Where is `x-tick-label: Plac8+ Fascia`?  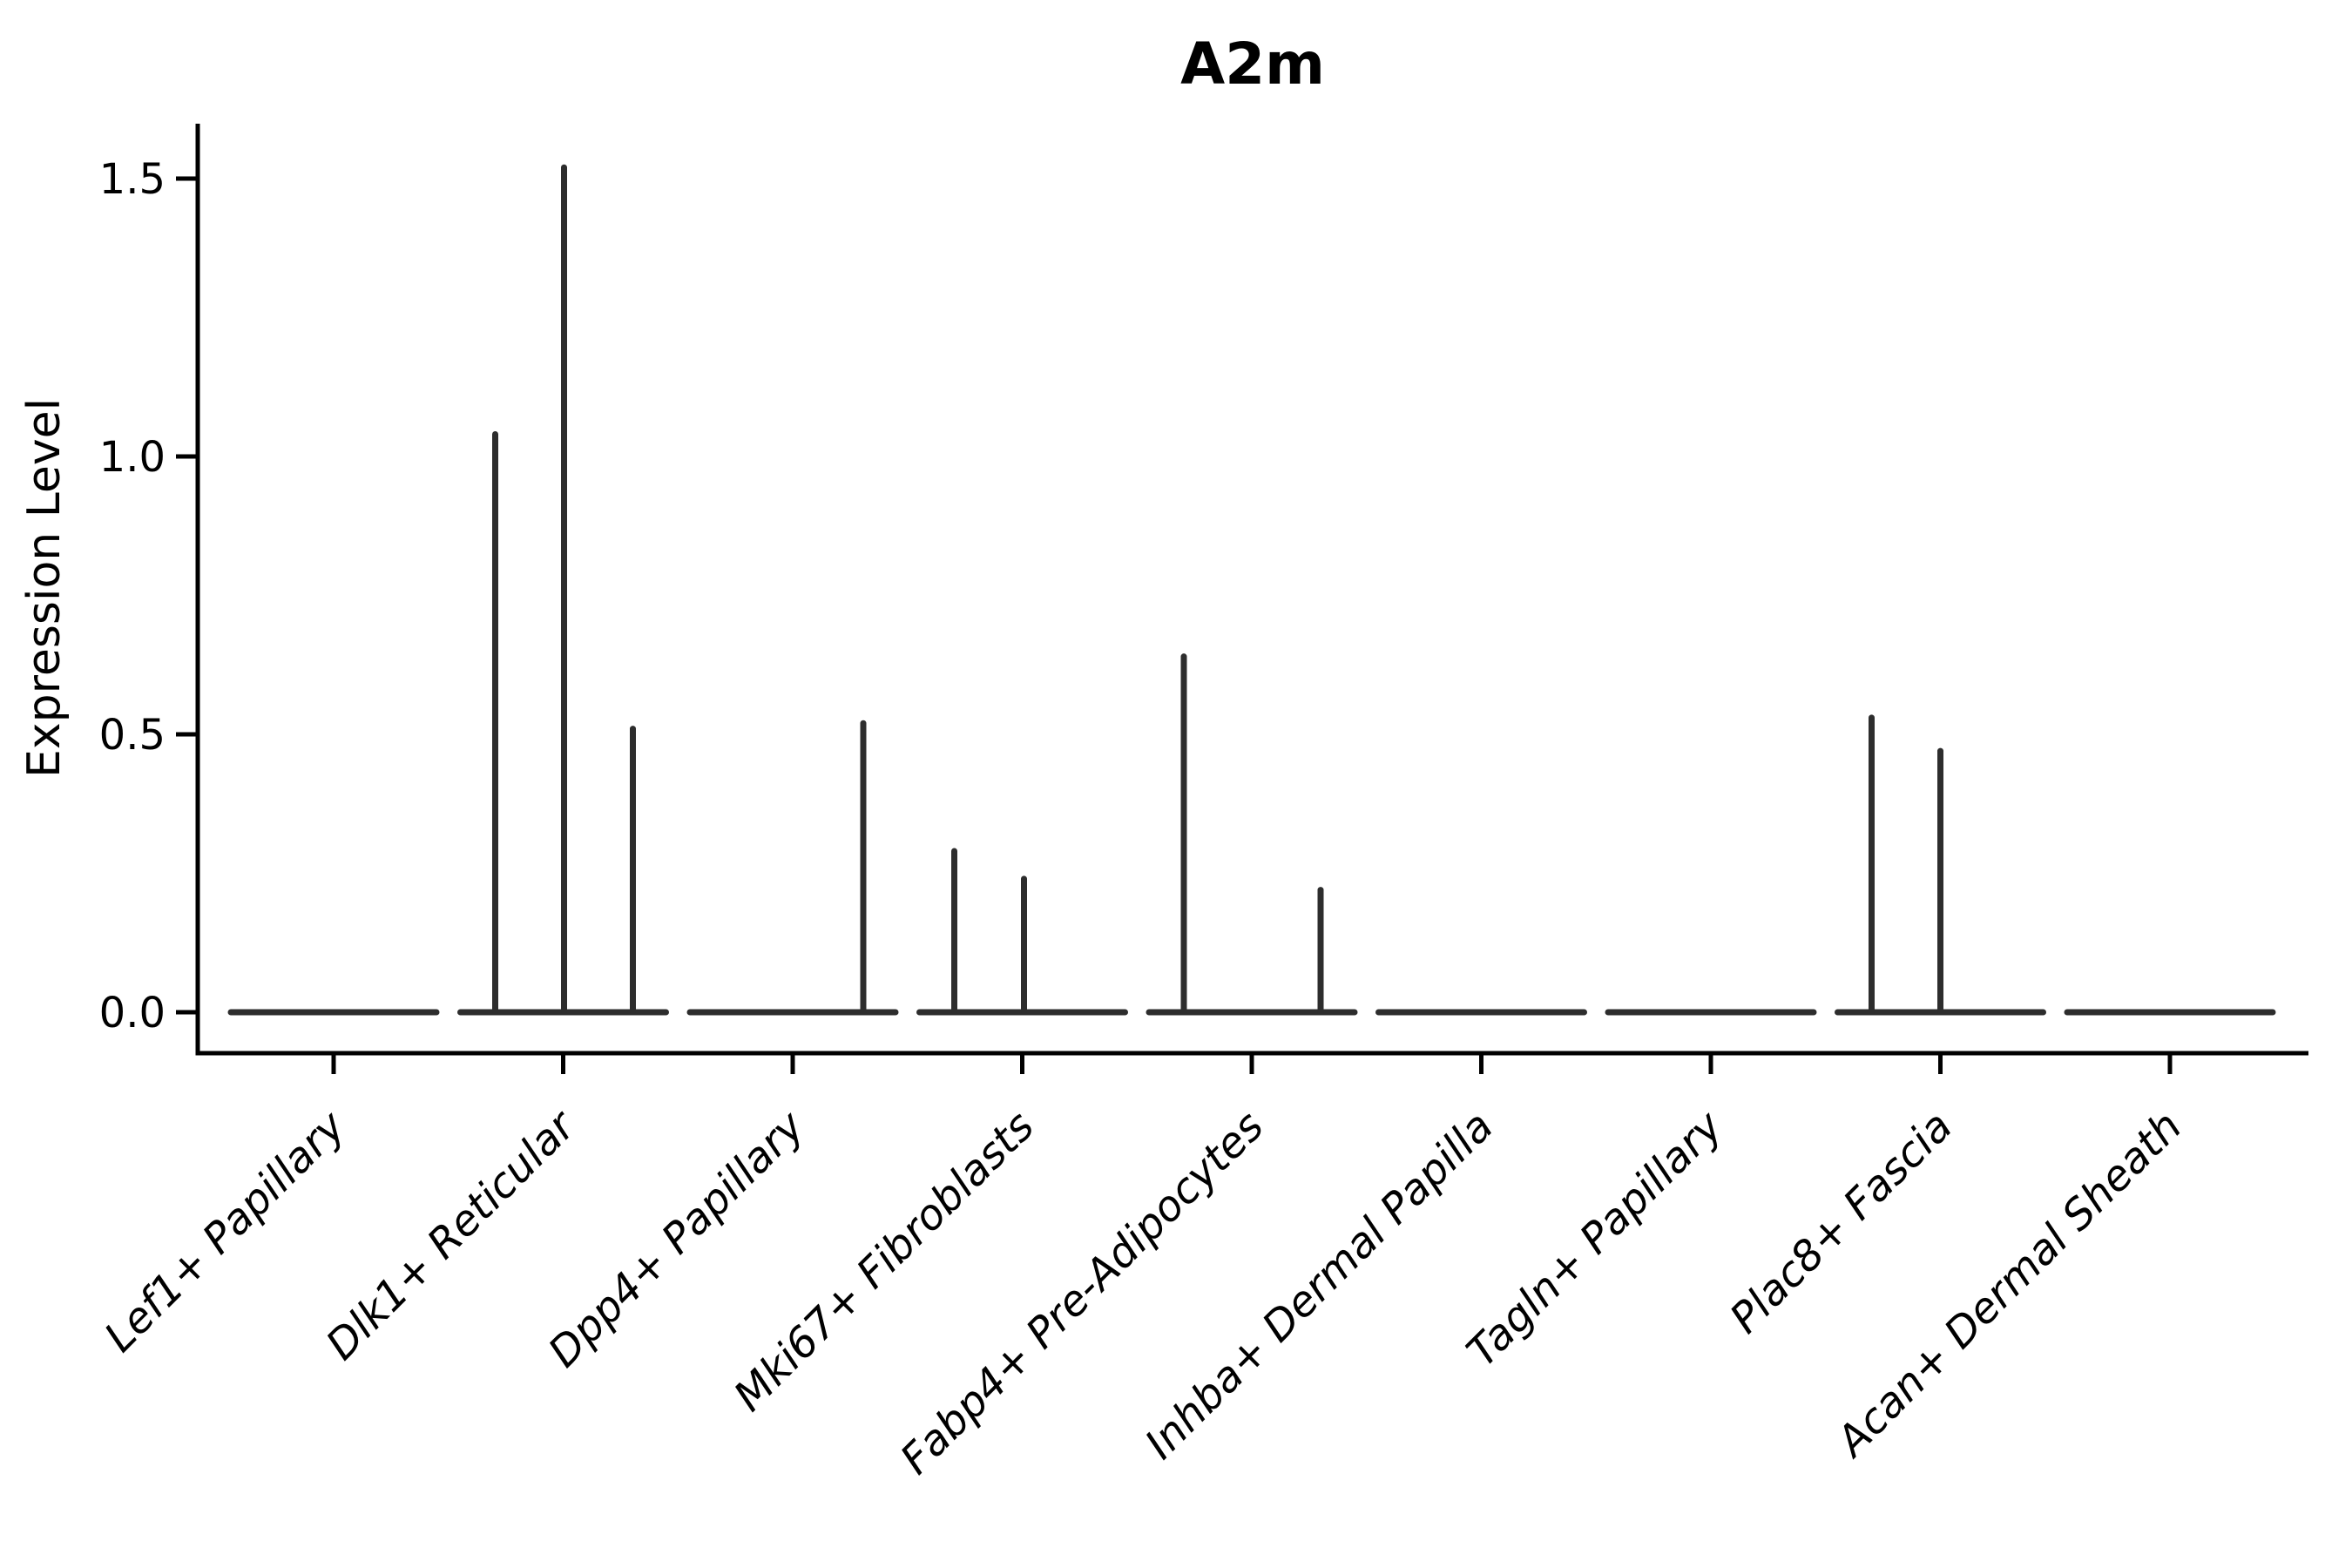
x-tick-label: Plac8+ Fascia is located at coordinates (1841, 1222).